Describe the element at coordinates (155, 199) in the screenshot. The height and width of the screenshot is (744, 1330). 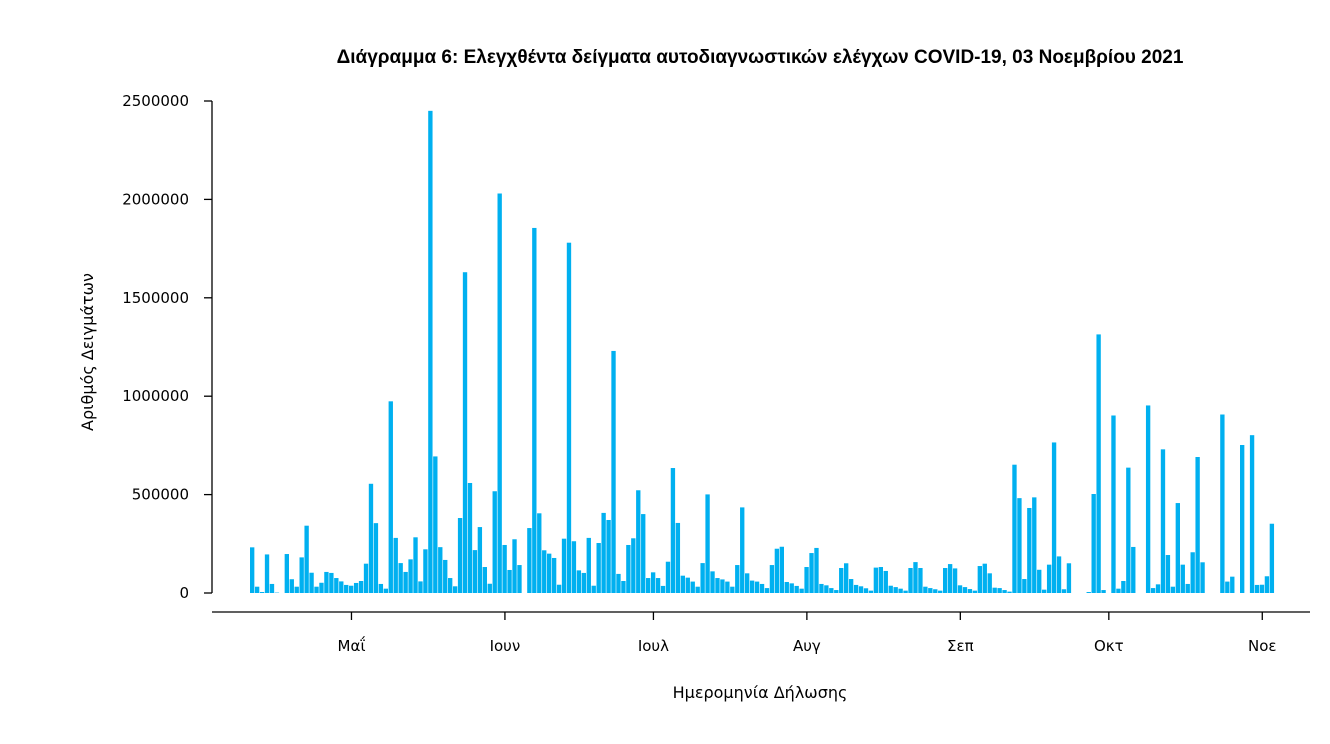
I see `y-tick-label: 2000000` at that location.